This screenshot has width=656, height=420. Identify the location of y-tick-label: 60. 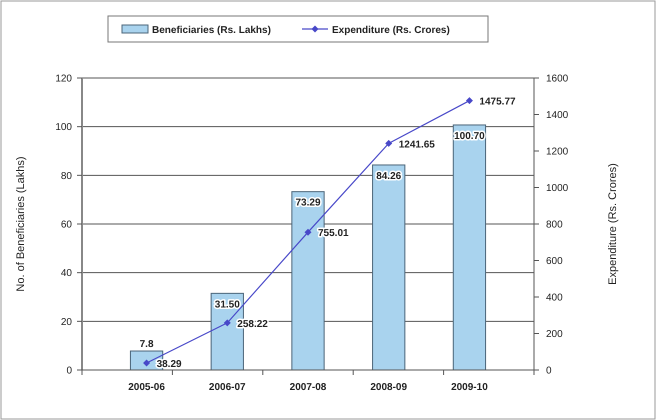
(66, 225).